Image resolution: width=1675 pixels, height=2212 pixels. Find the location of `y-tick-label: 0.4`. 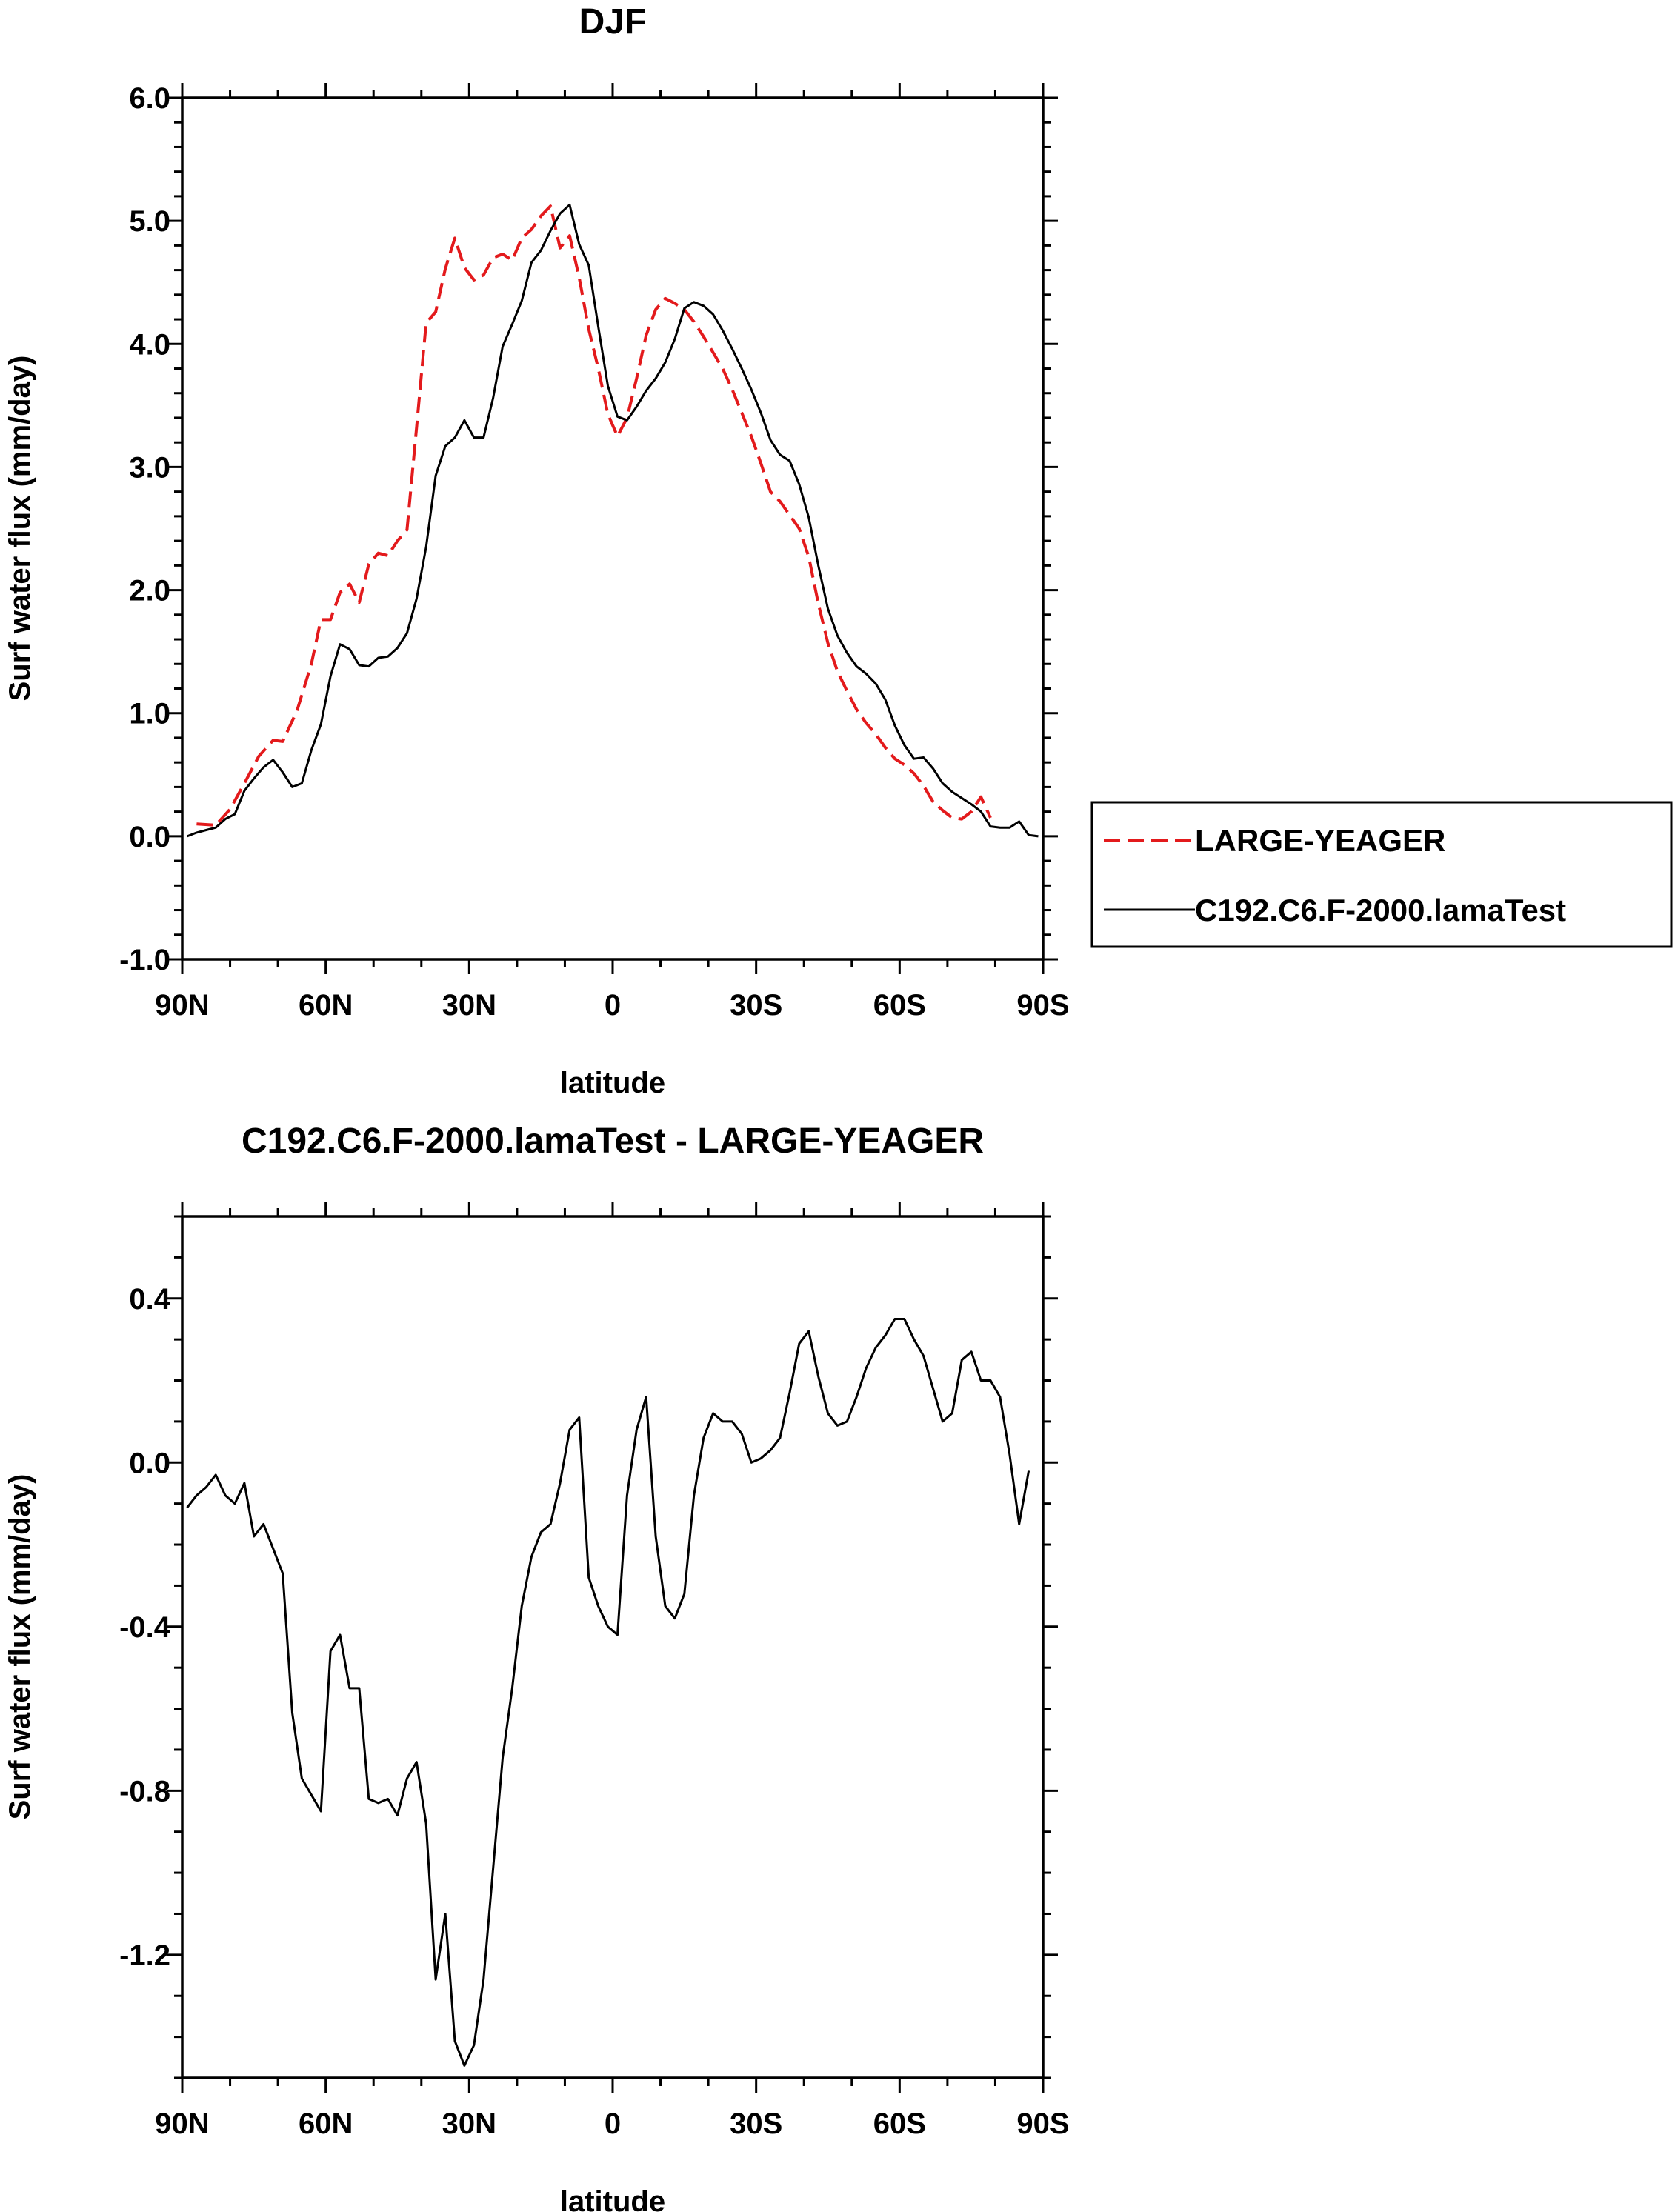

y-tick-label: 0.4 is located at coordinates (149, 1299).